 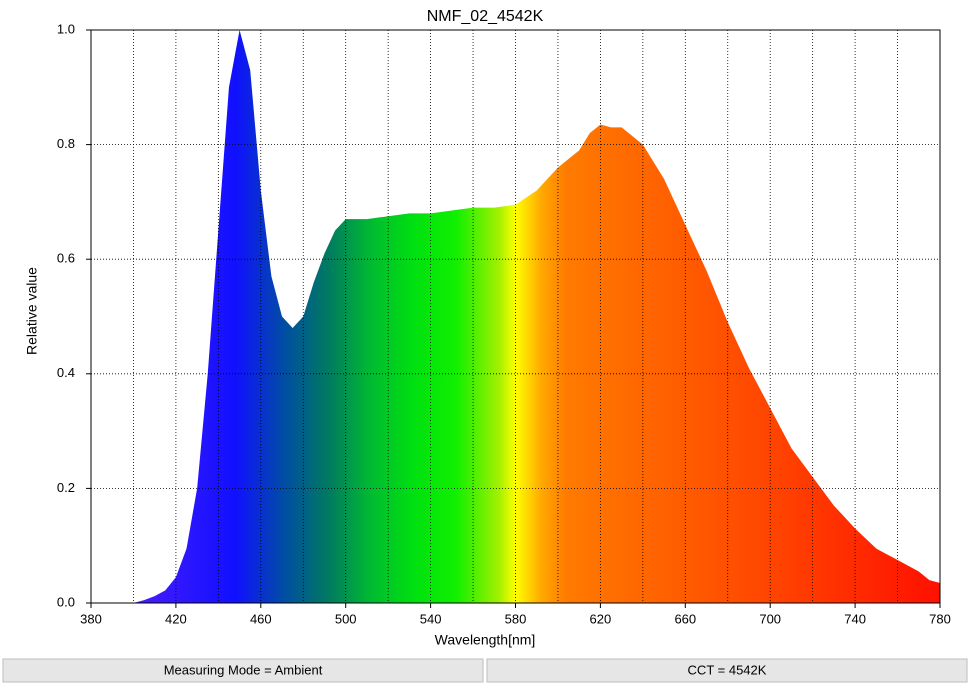 What do you see at coordinates (770, 618) in the screenshot?
I see `x-tick-label: 700` at bounding box center [770, 618].